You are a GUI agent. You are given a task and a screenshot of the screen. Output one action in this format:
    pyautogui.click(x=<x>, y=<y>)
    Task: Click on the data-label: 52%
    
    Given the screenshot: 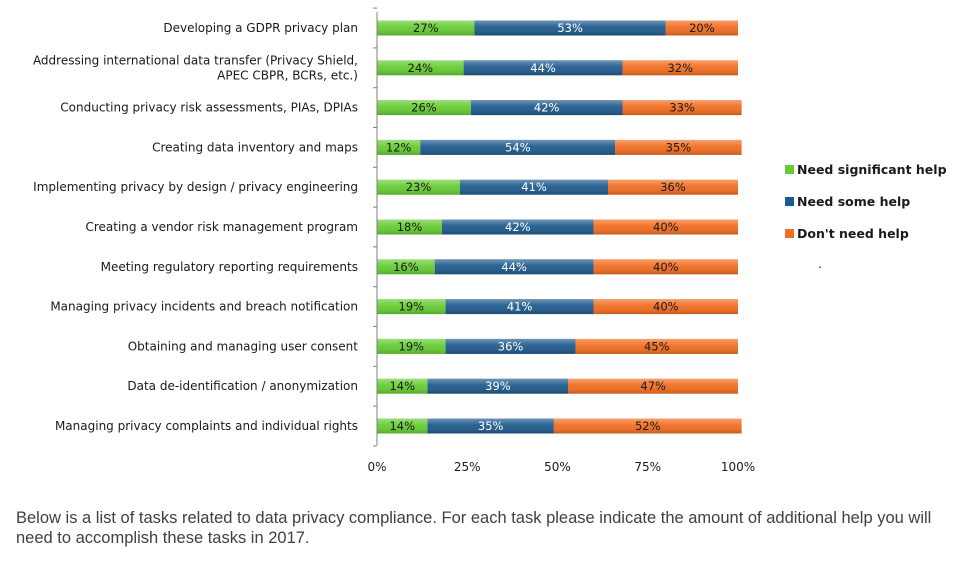 What is the action you would take?
    pyautogui.click(x=648, y=426)
    